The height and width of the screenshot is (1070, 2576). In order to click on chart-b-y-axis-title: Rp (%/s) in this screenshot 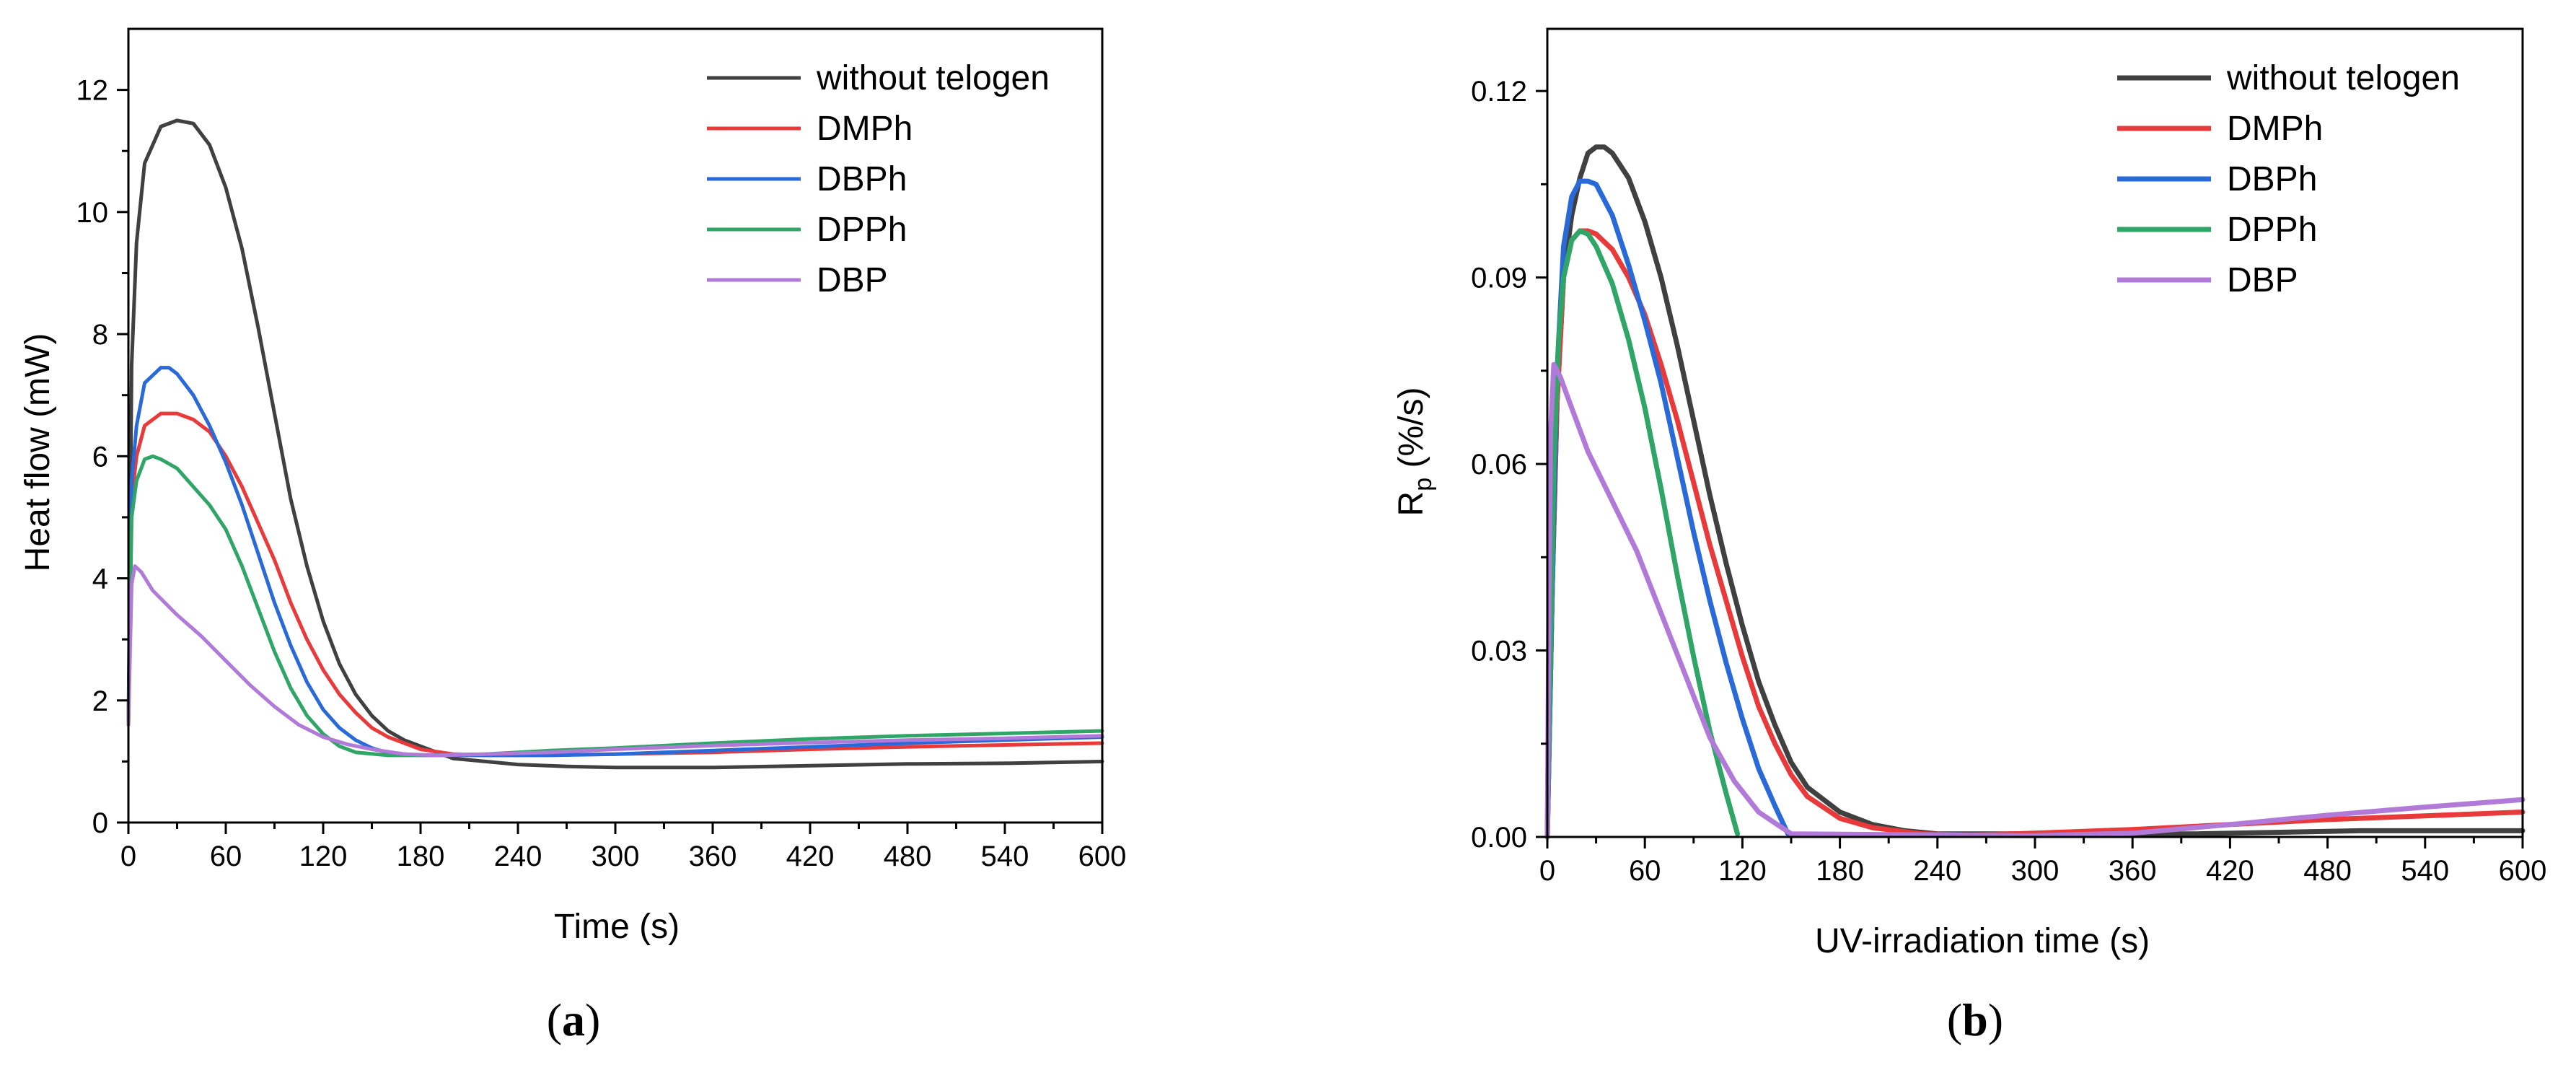, I will do `click(1414, 452)`.